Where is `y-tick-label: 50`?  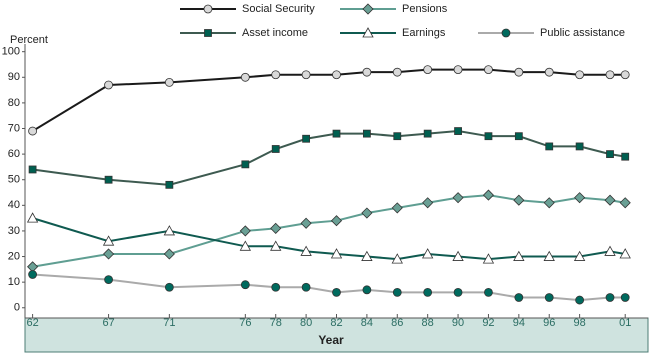 y-tick-label: 50 is located at coordinates (14, 180).